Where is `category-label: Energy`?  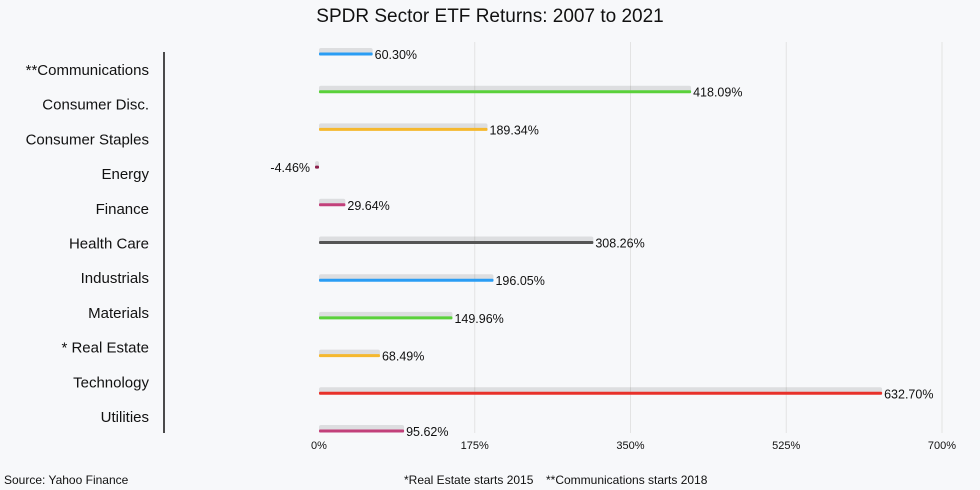
category-label: Energy is located at coordinates (125, 174).